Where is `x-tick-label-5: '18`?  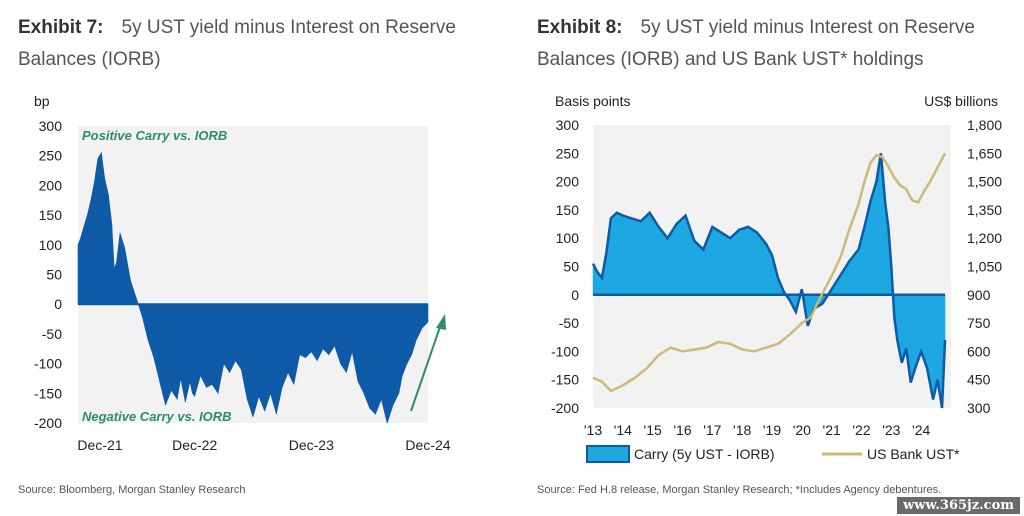 x-tick-label-5: '18 is located at coordinates (742, 430).